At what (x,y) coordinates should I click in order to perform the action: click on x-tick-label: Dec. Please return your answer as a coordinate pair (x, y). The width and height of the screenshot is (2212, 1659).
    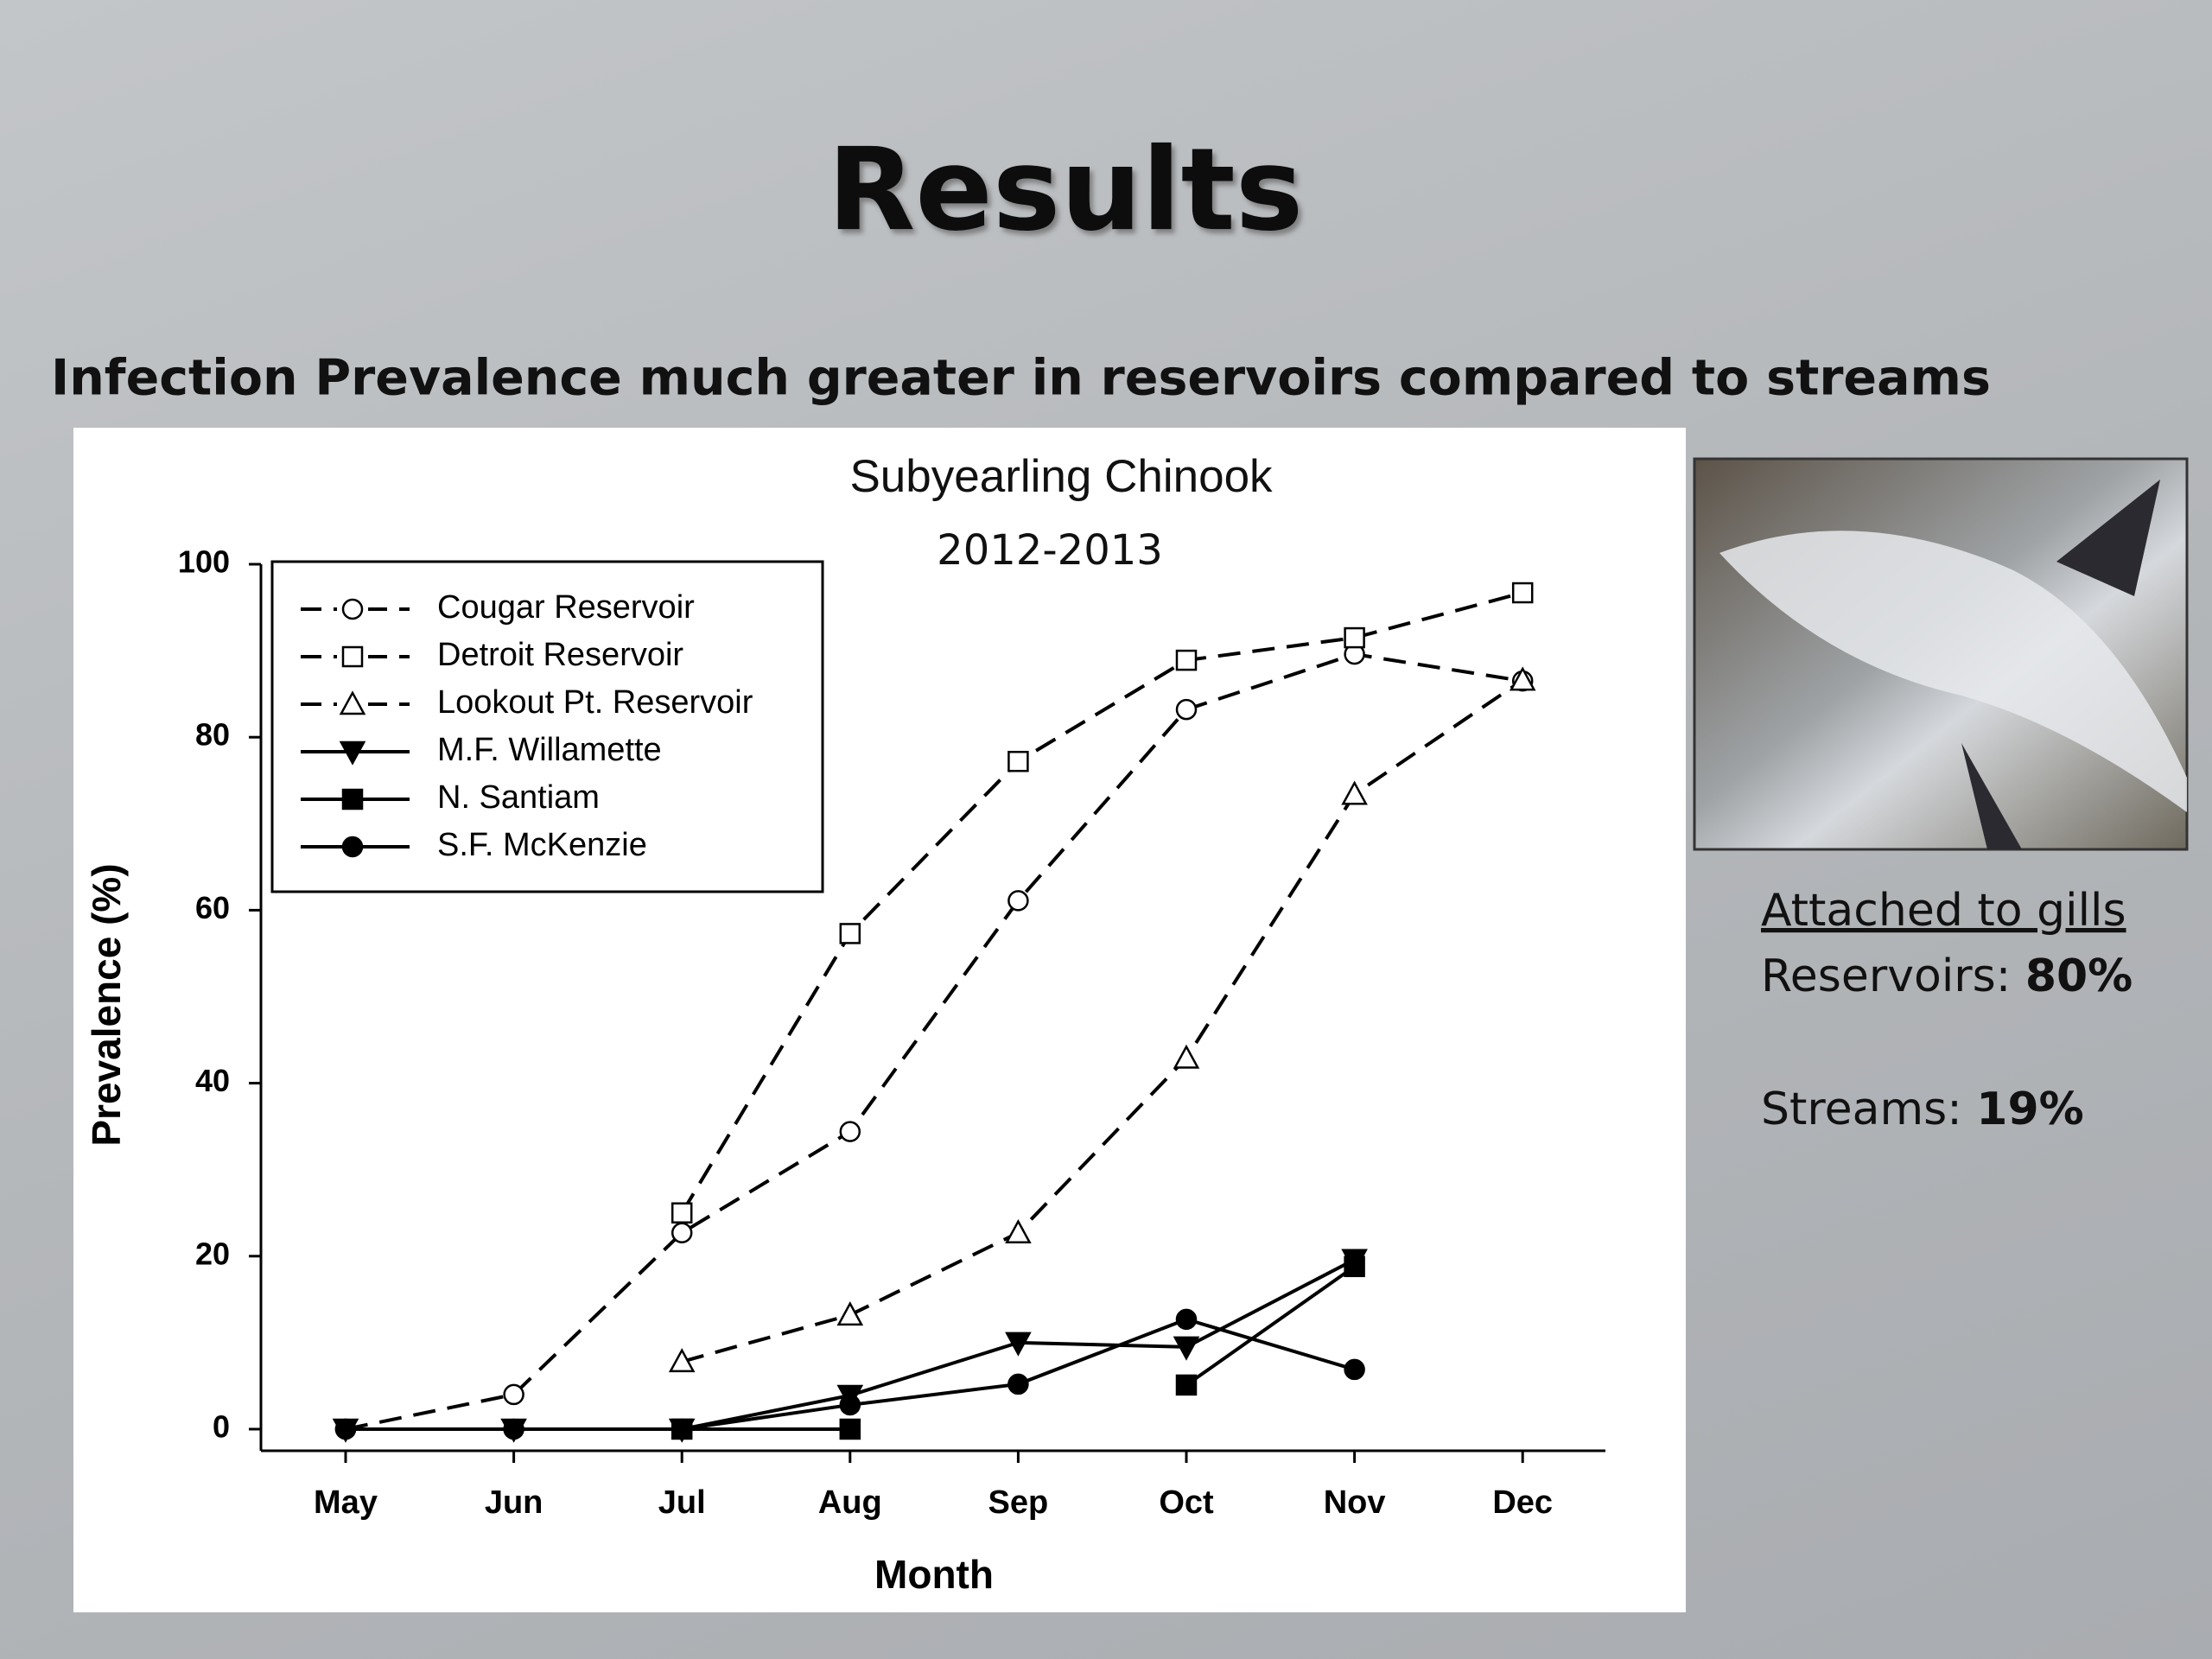
    Looking at the image, I should click on (1522, 1502).